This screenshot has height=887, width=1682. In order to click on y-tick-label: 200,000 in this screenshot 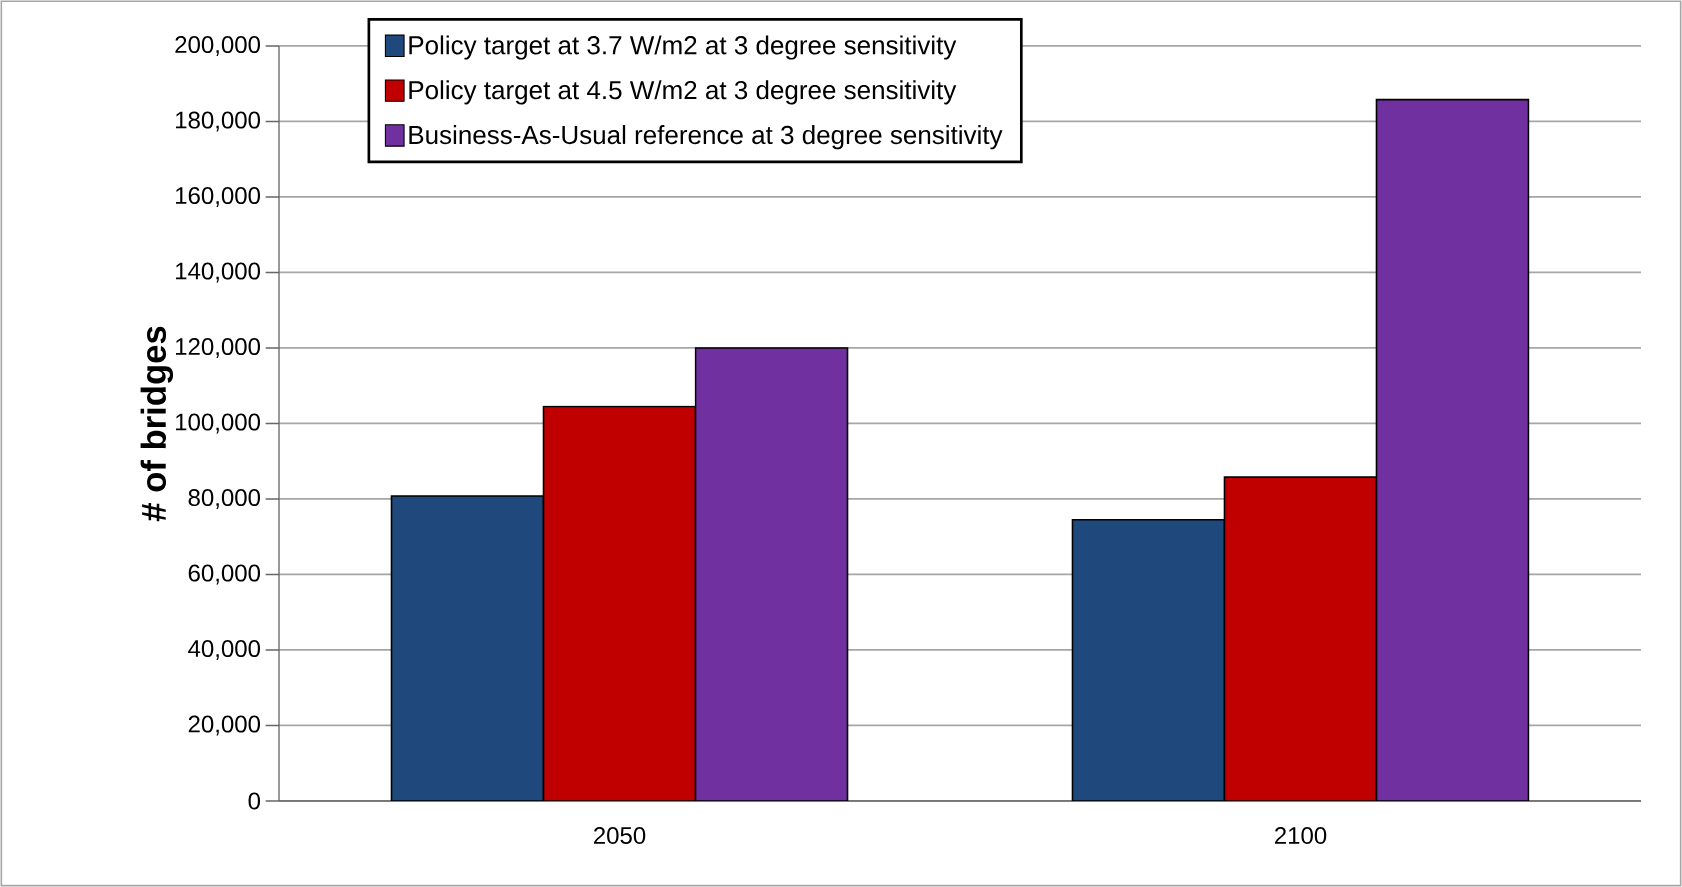, I will do `click(218, 46)`.